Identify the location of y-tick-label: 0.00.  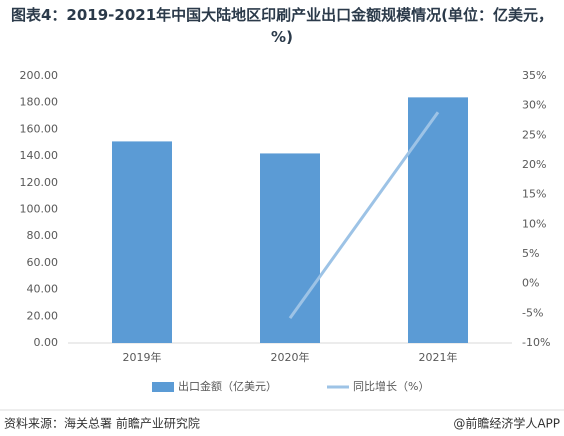
(46, 342).